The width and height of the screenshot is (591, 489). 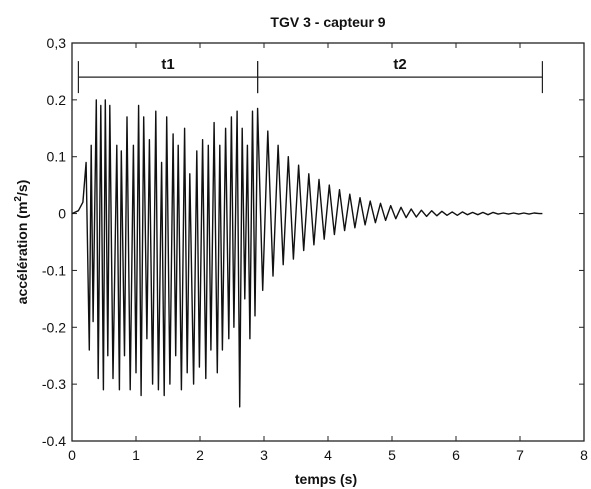 What do you see at coordinates (520, 455) in the screenshot?
I see `x-tick-label: 7` at bounding box center [520, 455].